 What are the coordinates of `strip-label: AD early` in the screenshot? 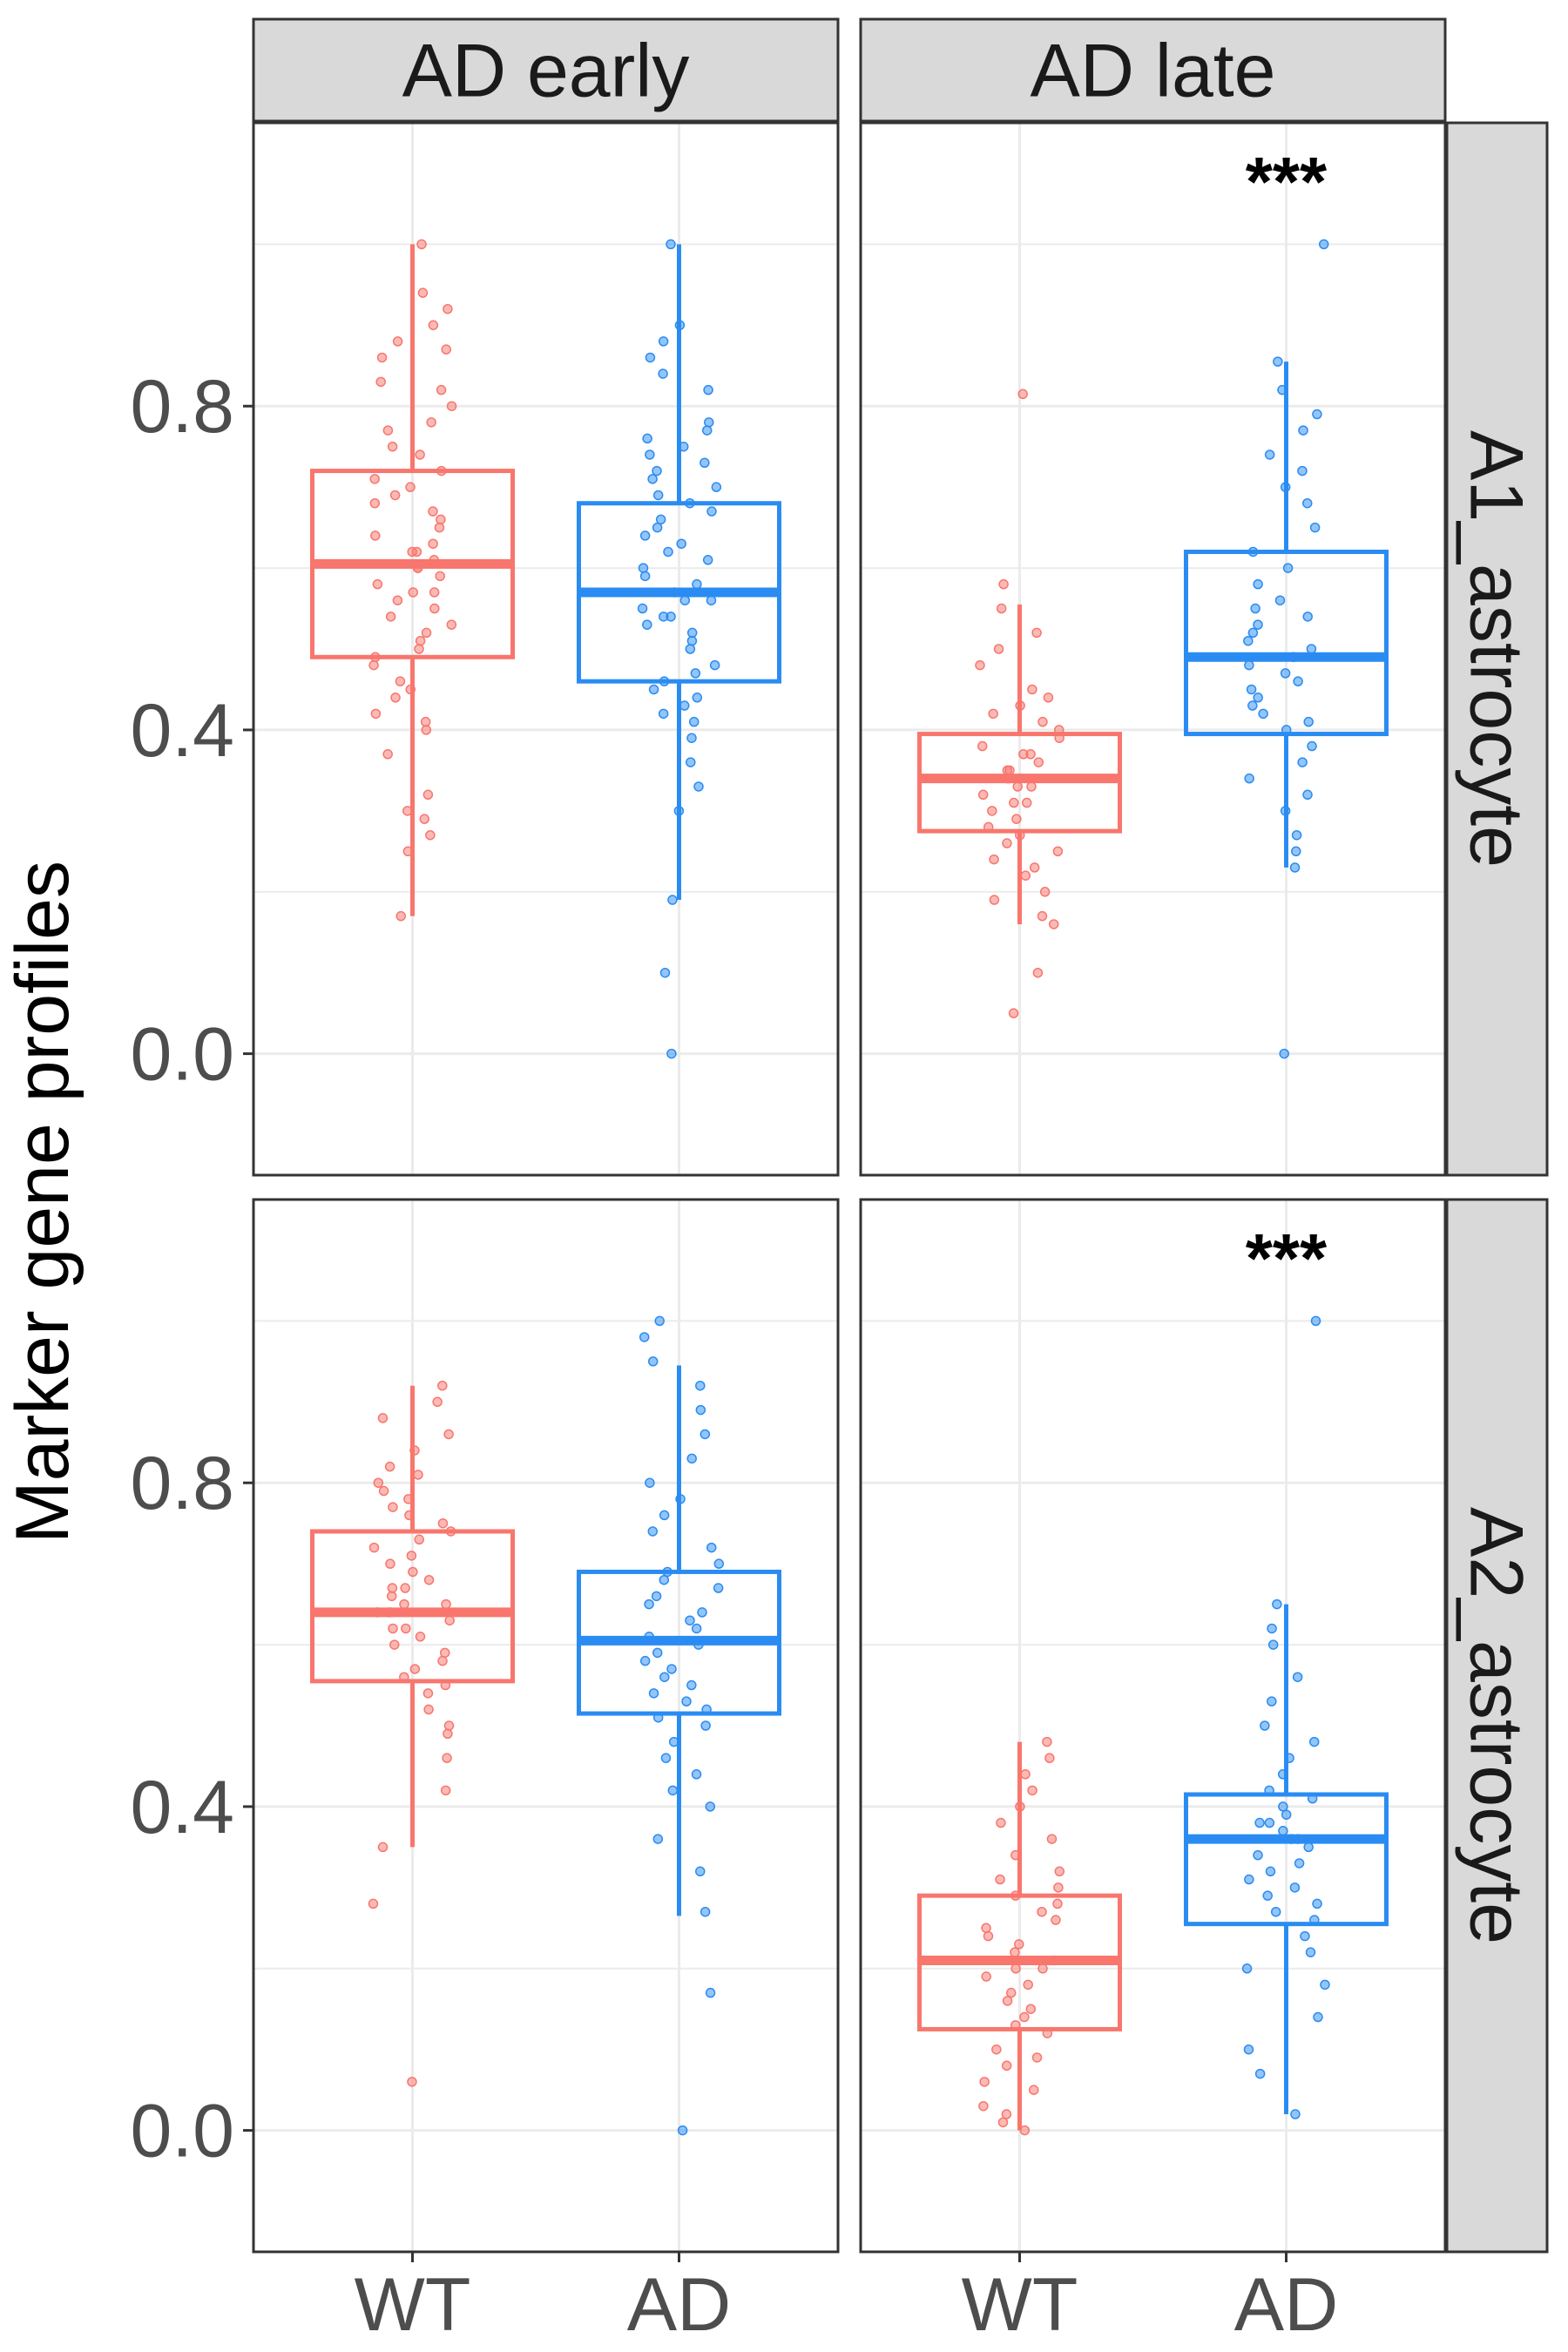 It's located at (546, 71).